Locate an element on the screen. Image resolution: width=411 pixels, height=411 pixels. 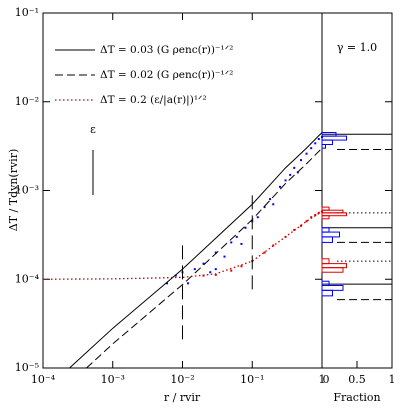
y-tick-label: 10⁻³ is located at coordinates (27, 190).